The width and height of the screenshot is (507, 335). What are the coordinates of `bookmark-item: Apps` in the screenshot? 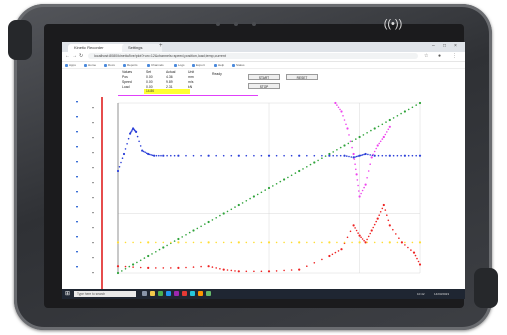 It's located at (70, 65).